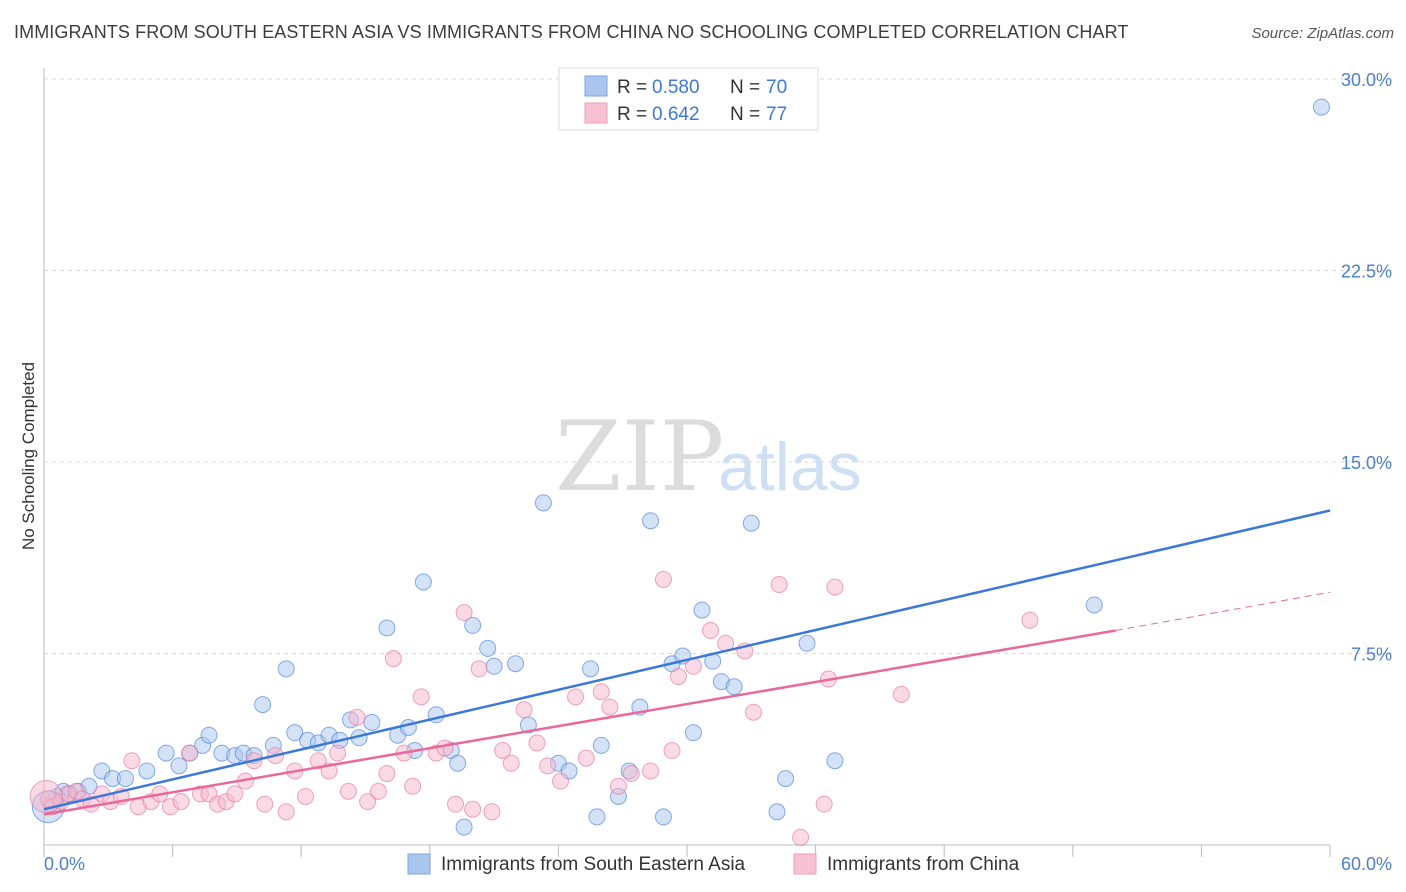 The width and height of the screenshot is (1406, 892). I want to click on x-tick-label: 0.0%, so click(64, 864).